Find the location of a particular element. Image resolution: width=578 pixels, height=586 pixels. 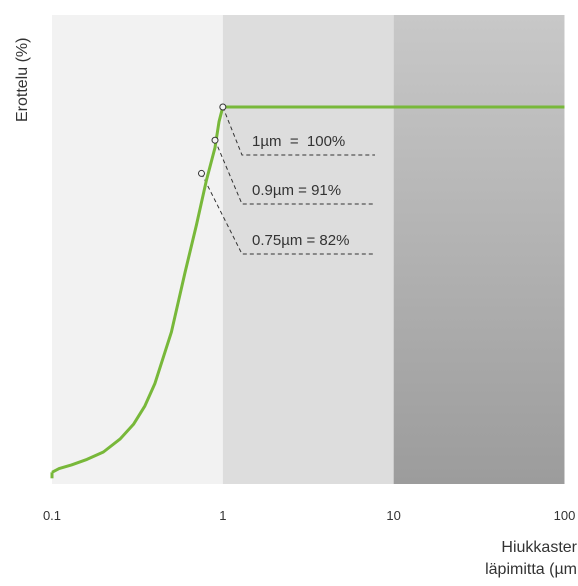

annotation-label-3: 0.75µm = 82% is located at coordinates (300, 240).